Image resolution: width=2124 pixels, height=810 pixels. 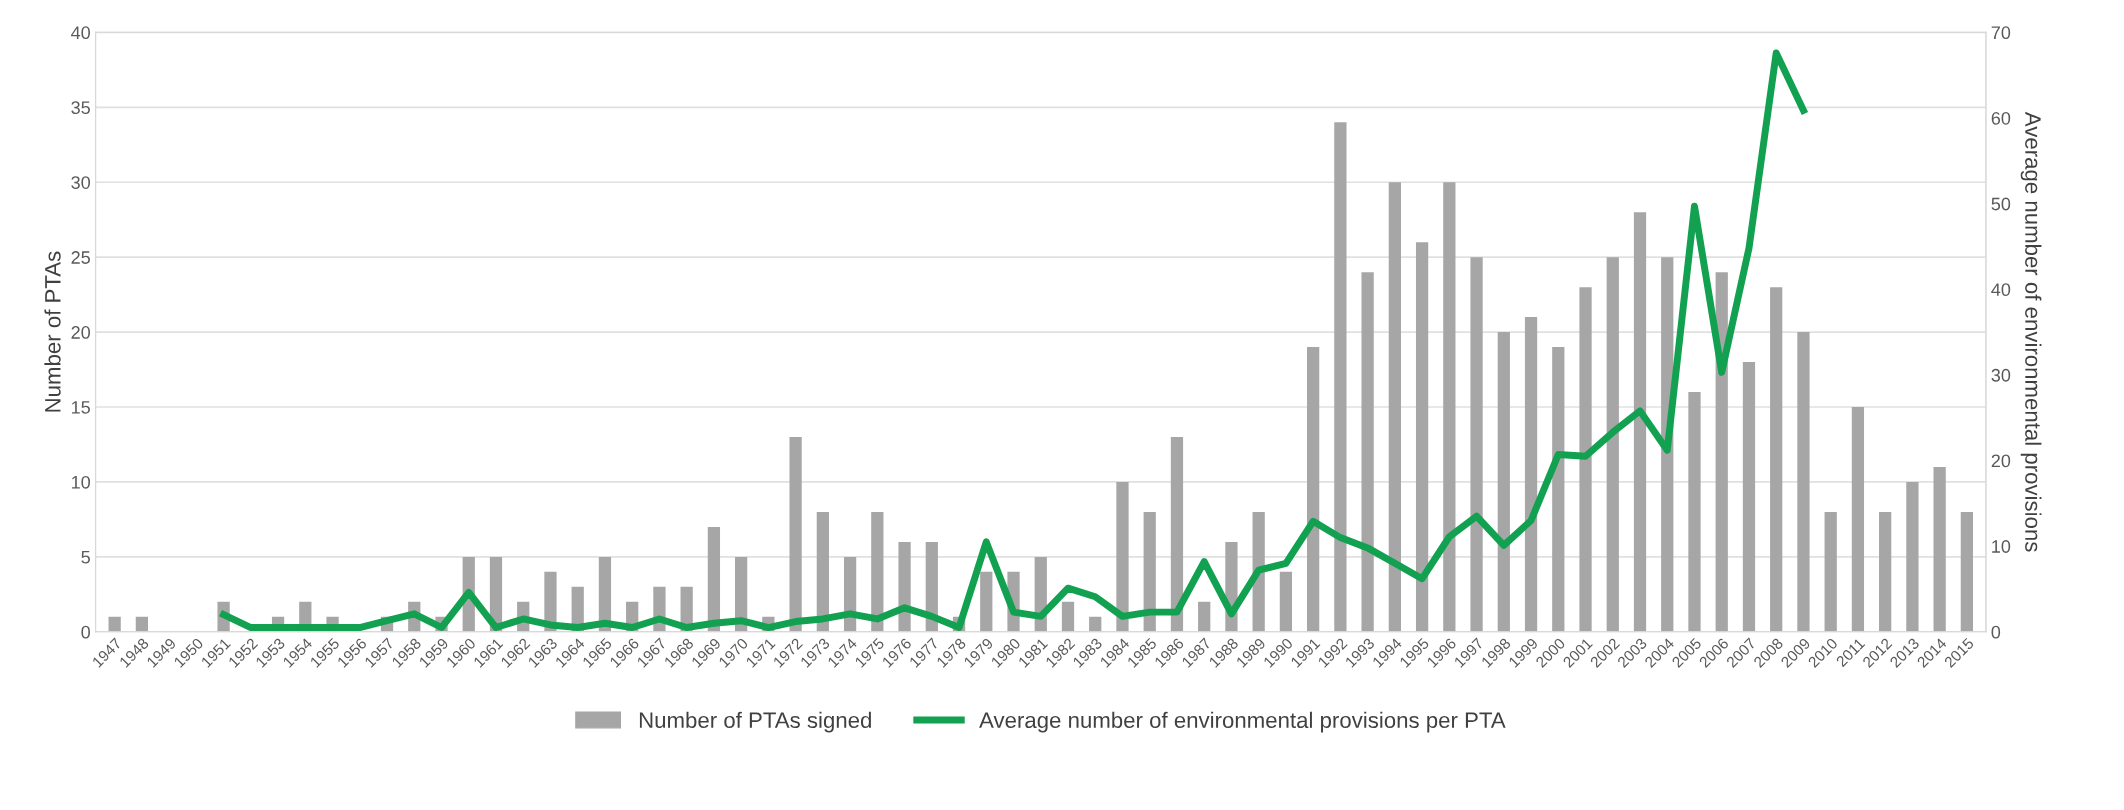 What do you see at coordinates (755, 722) in the screenshot?
I see `legend-label: Number of PTAs signed` at bounding box center [755, 722].